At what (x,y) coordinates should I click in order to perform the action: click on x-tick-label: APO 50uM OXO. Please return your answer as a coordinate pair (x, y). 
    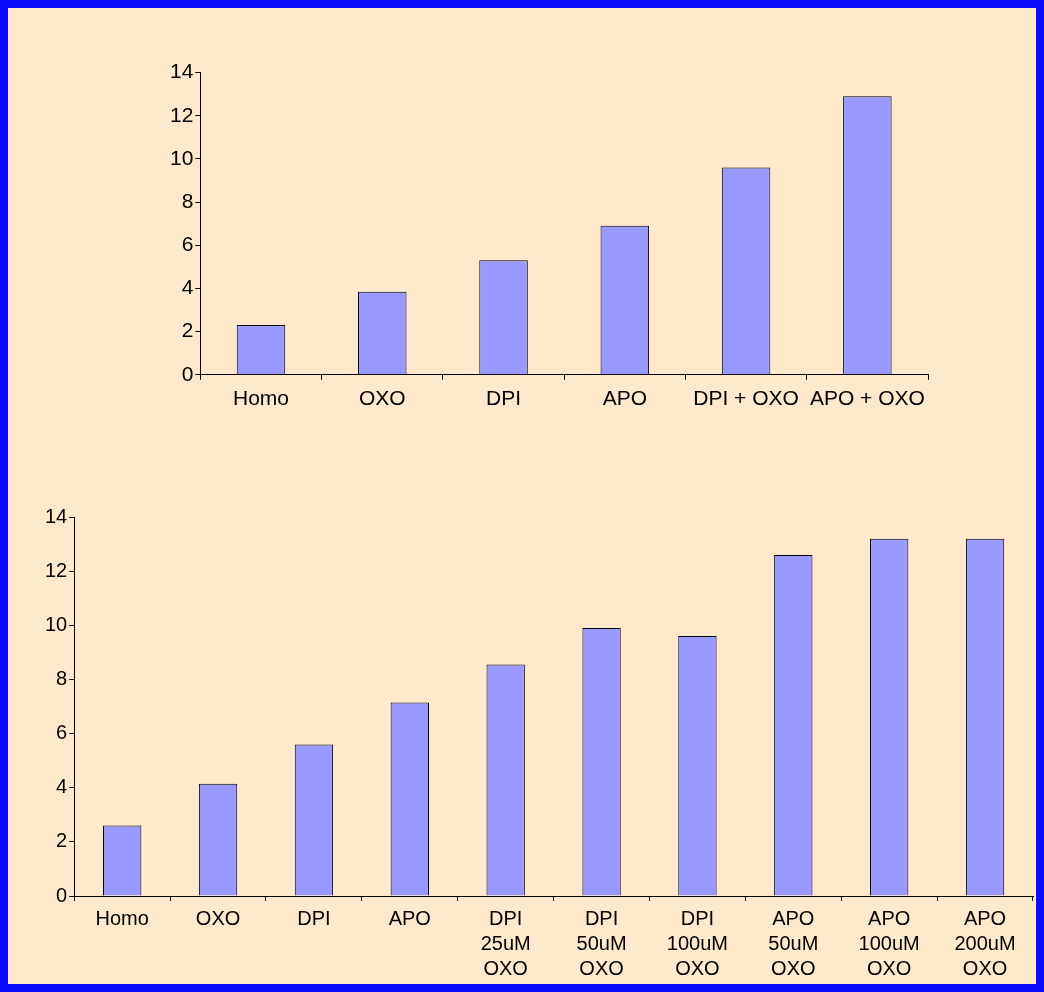
    Looking at the image, I should click on (793, 943).